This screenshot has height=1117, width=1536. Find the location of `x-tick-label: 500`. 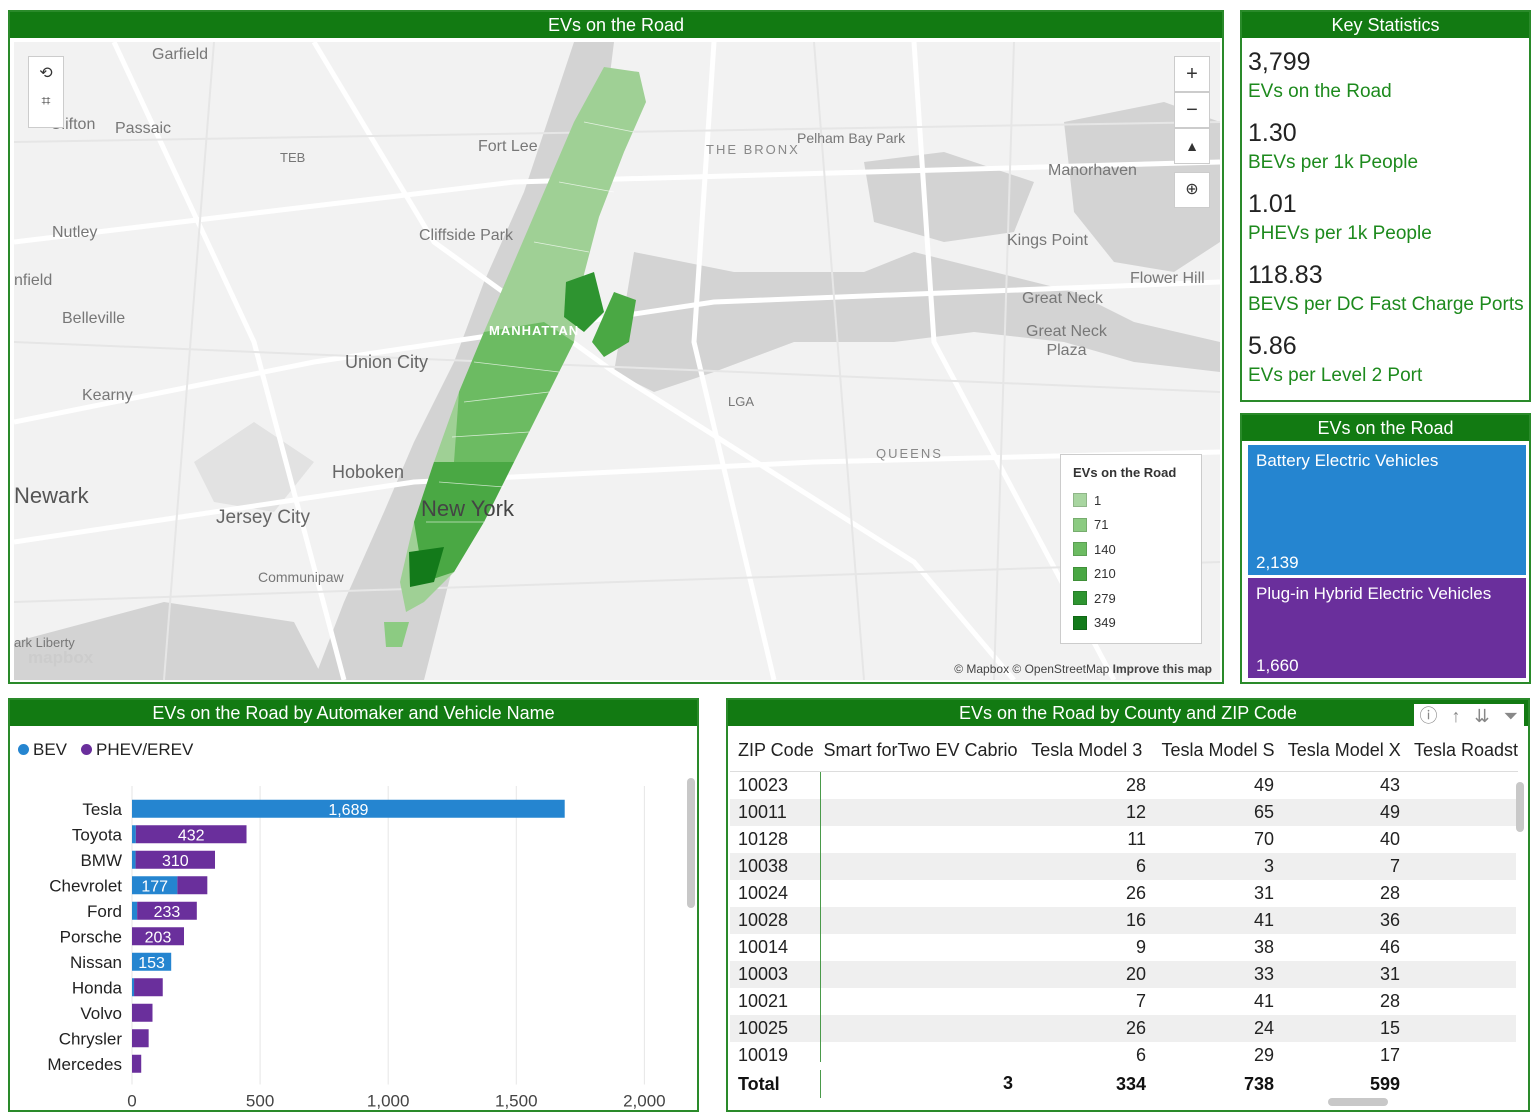

x-tick-label: 500 is located at coordinates (260, 1101).